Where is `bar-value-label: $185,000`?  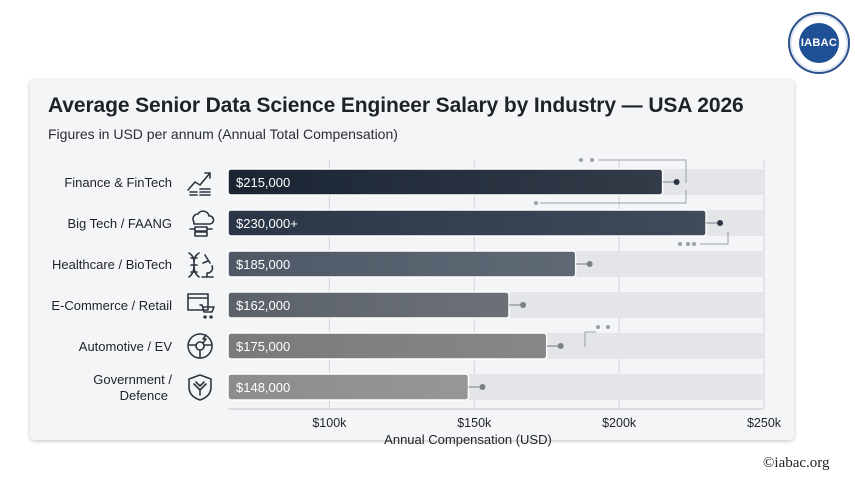 bar-value-label: $185,000 is located at coordinates (263, 264).